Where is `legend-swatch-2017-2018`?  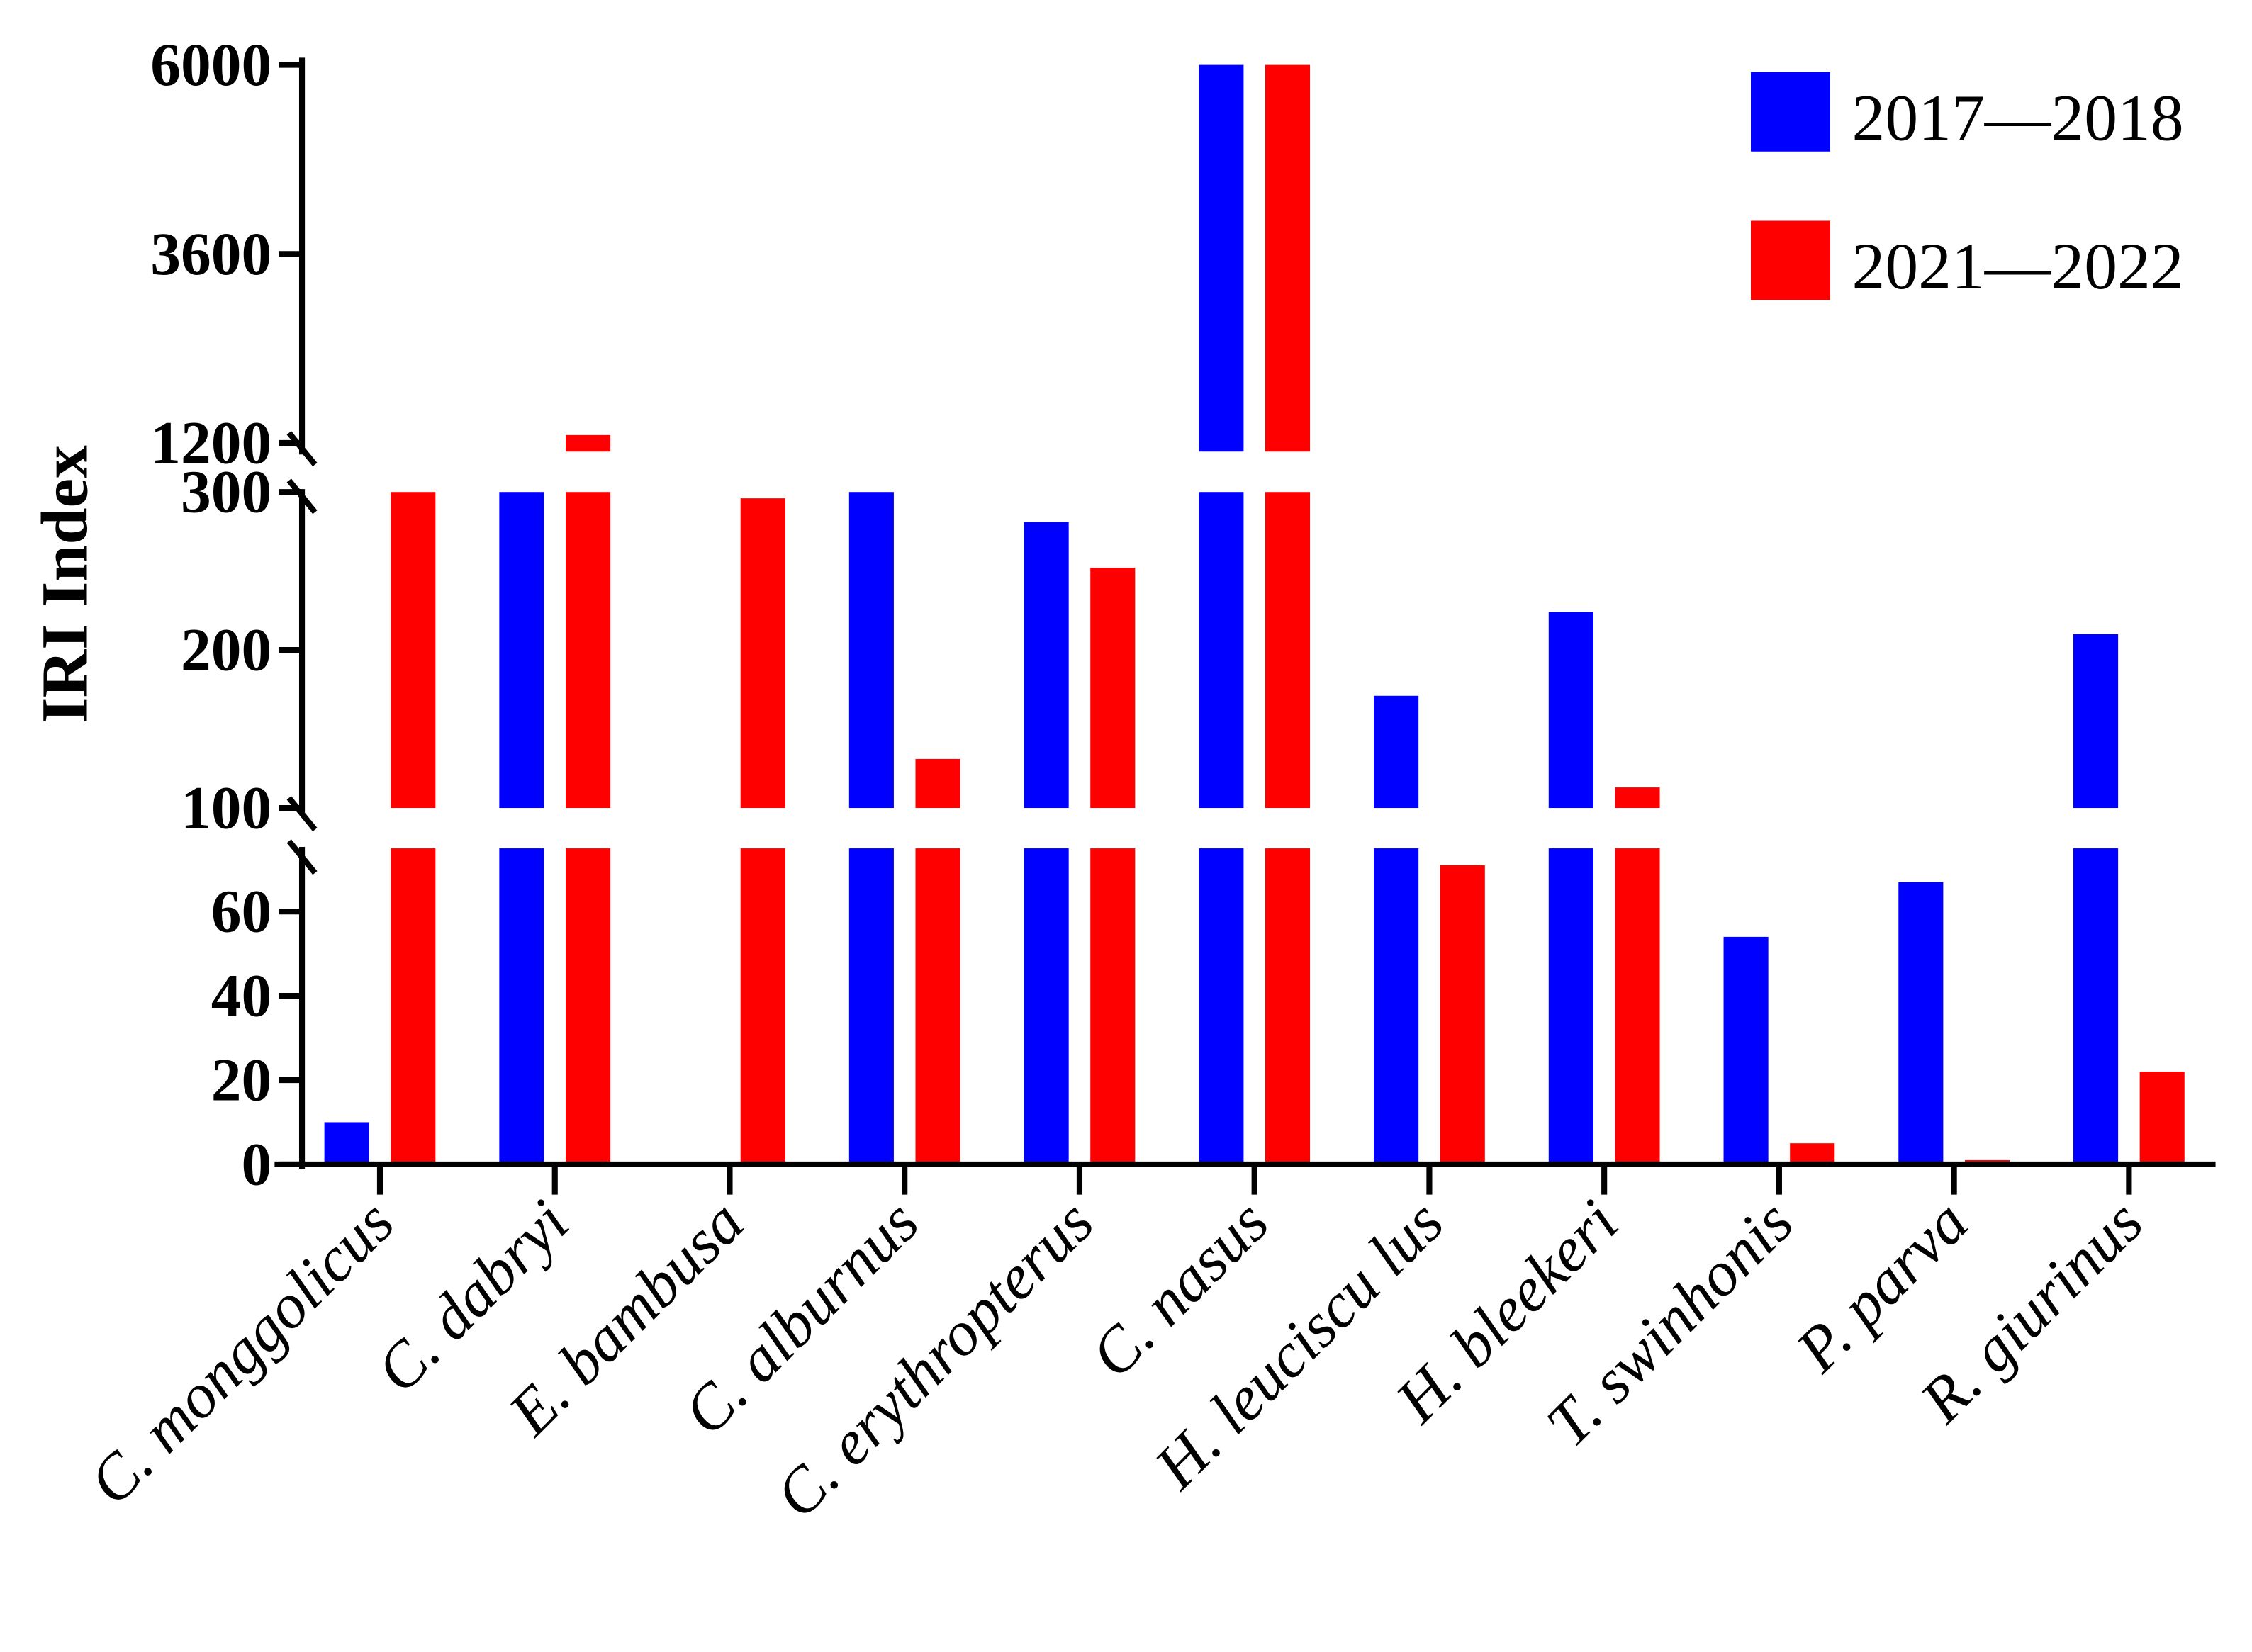 legend-swatch-2017-2018 is located at coordinates (1790, 112).